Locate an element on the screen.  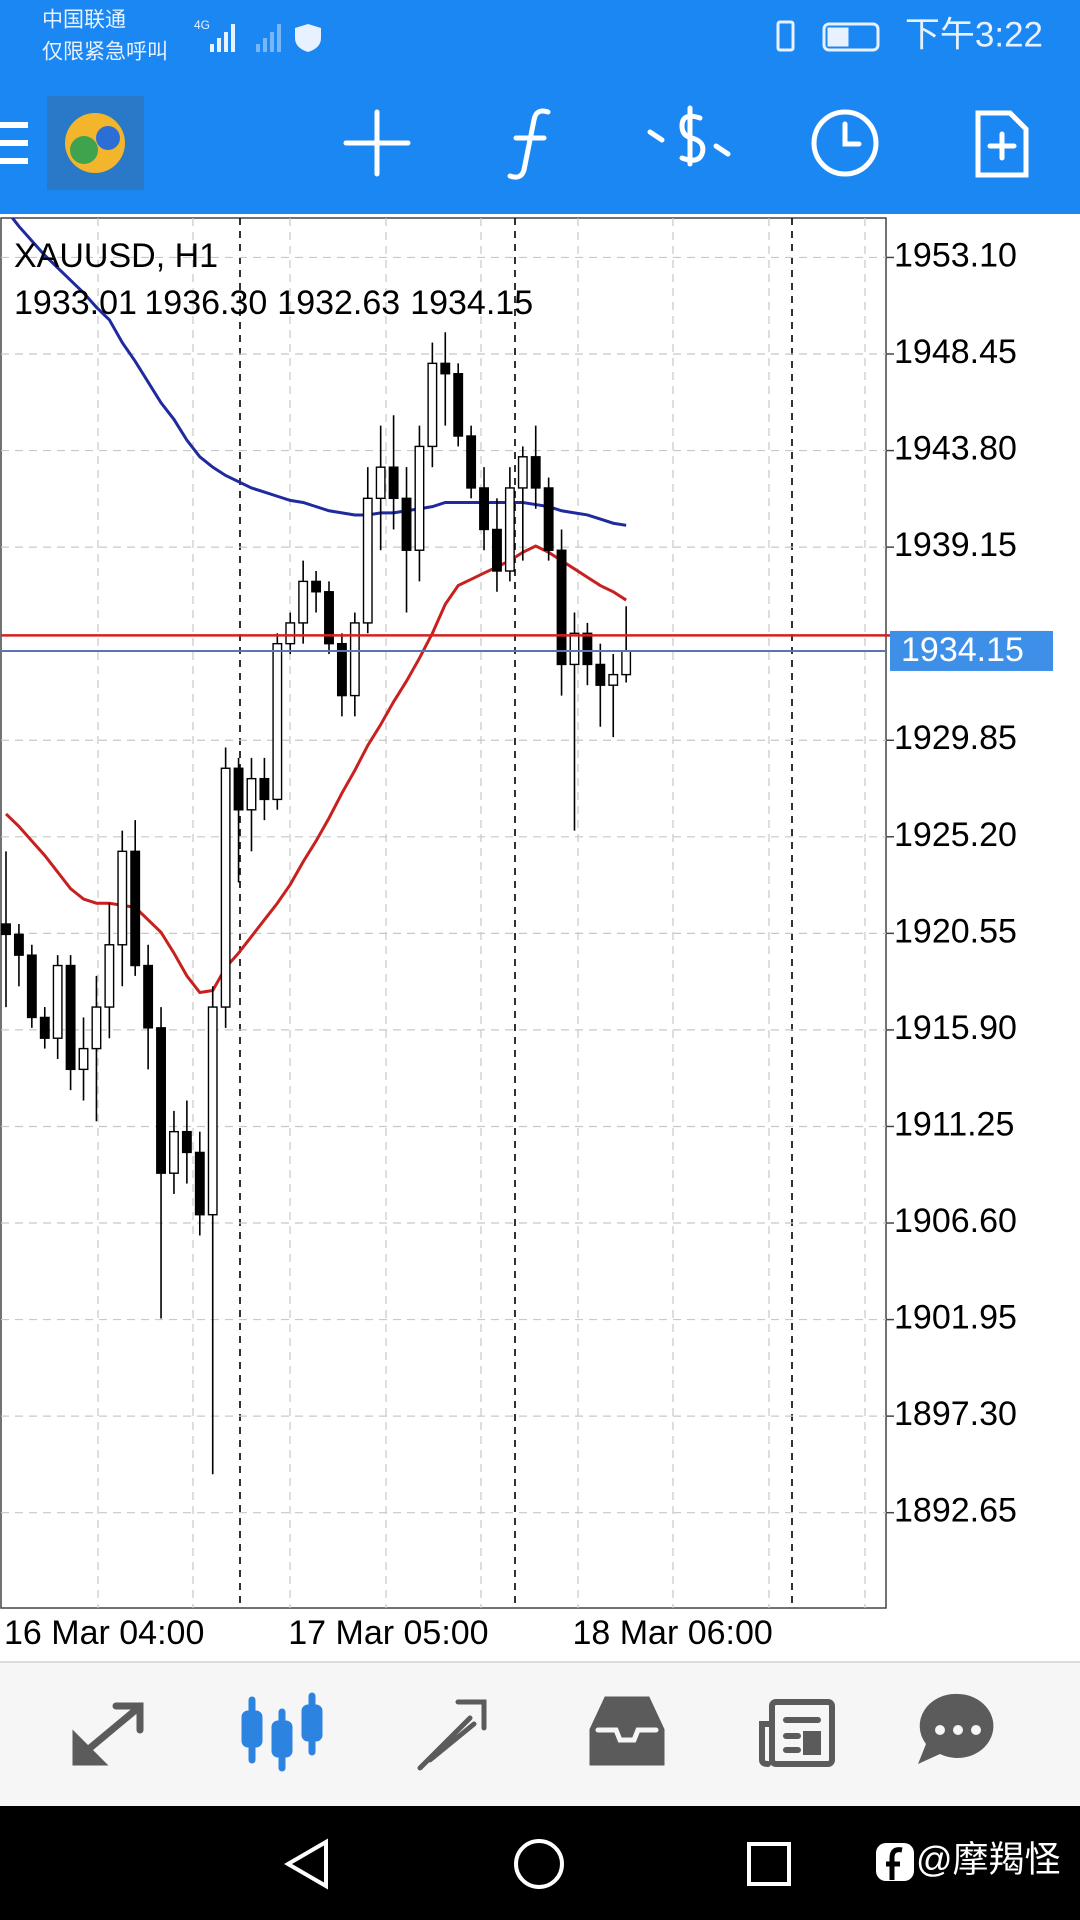
network: 4G is located at coordinates (202, 25).